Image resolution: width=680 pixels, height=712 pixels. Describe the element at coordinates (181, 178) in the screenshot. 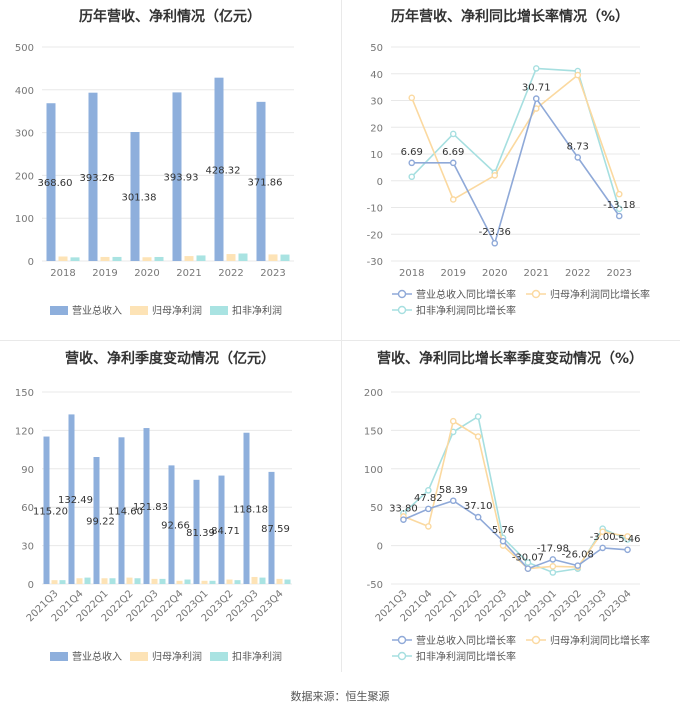

I see `data-label: 393.93` at that location.